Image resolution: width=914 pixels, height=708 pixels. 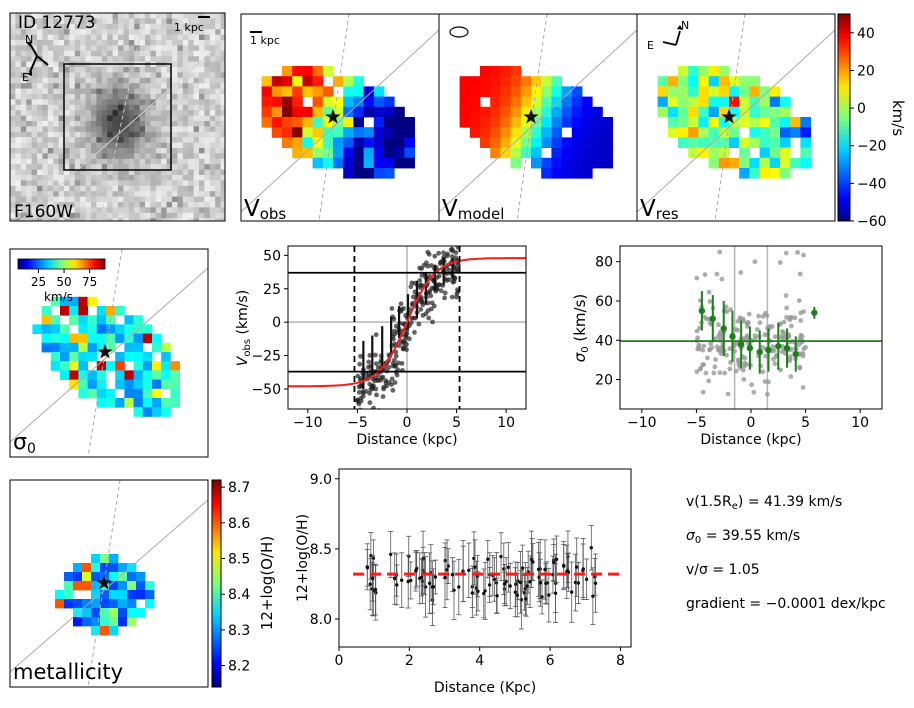 I want to click on metallicity-colorbar-tick-label: 8.3, so click(x=239, y=631).